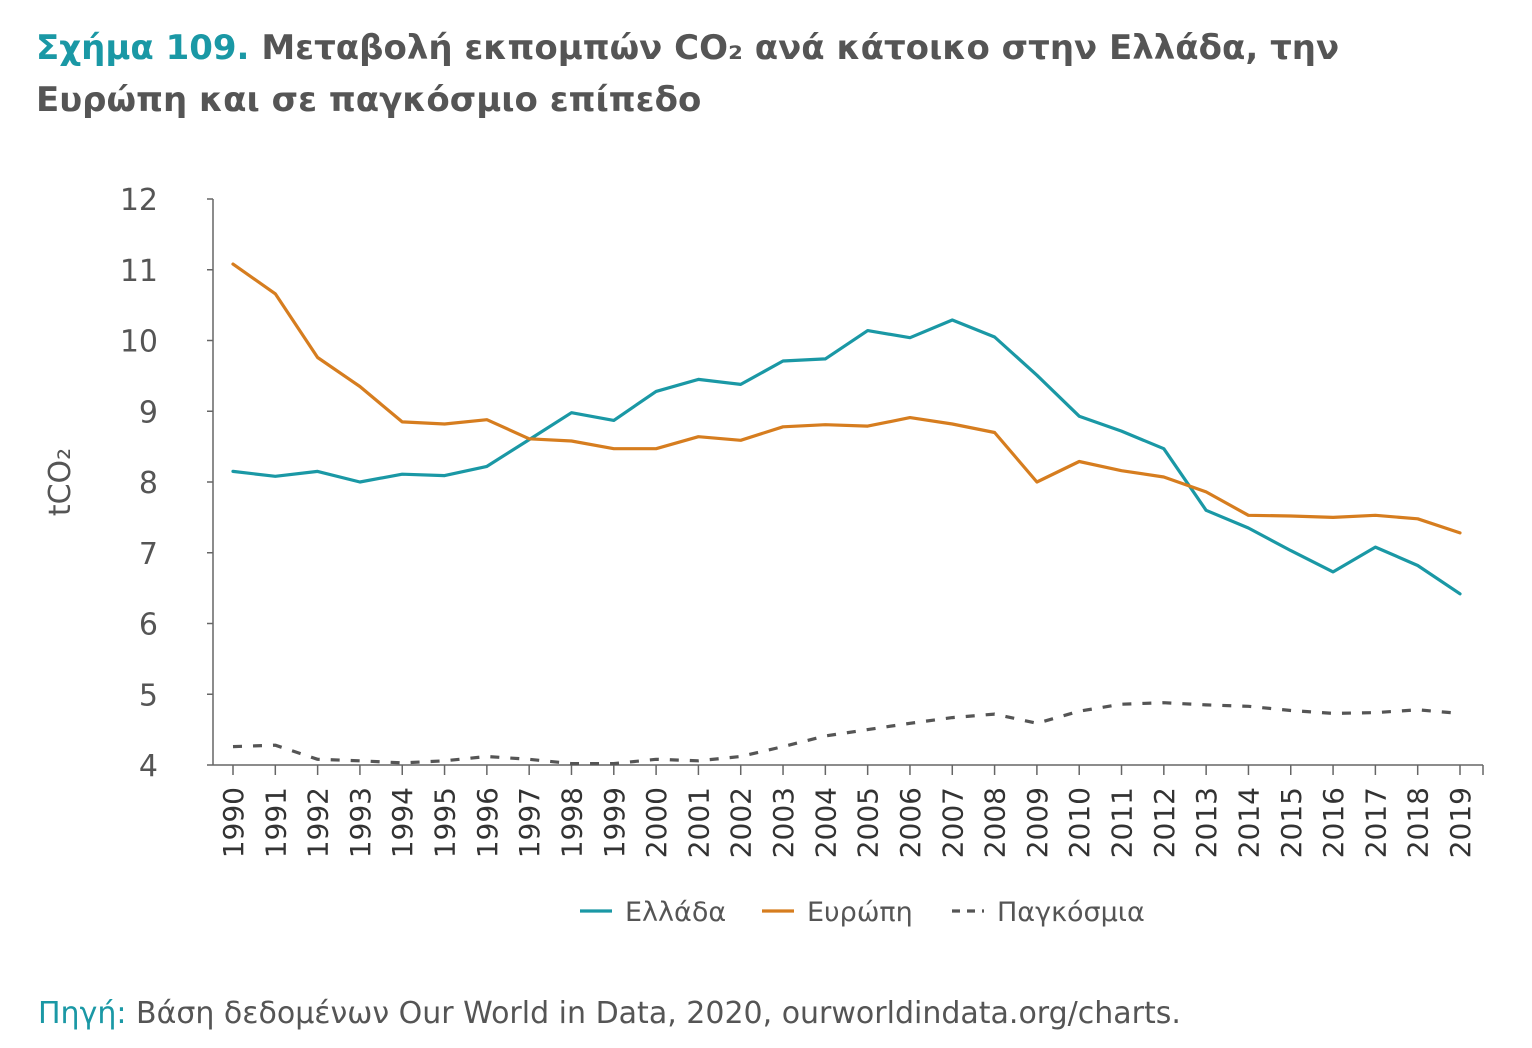 The height and width of the screenshot is (1048, 1532). I want to click on x-tick-label-1992: 1992, so click(318, 822).